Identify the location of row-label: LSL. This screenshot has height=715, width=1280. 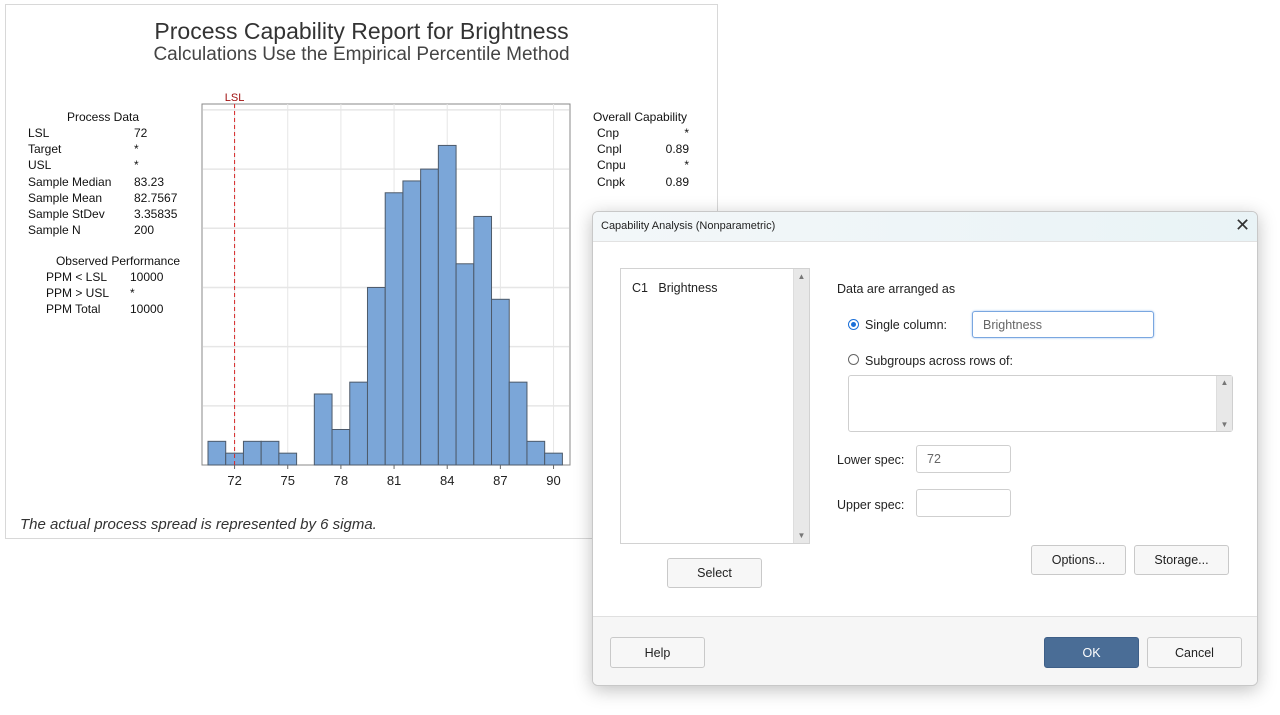
(39, 133).